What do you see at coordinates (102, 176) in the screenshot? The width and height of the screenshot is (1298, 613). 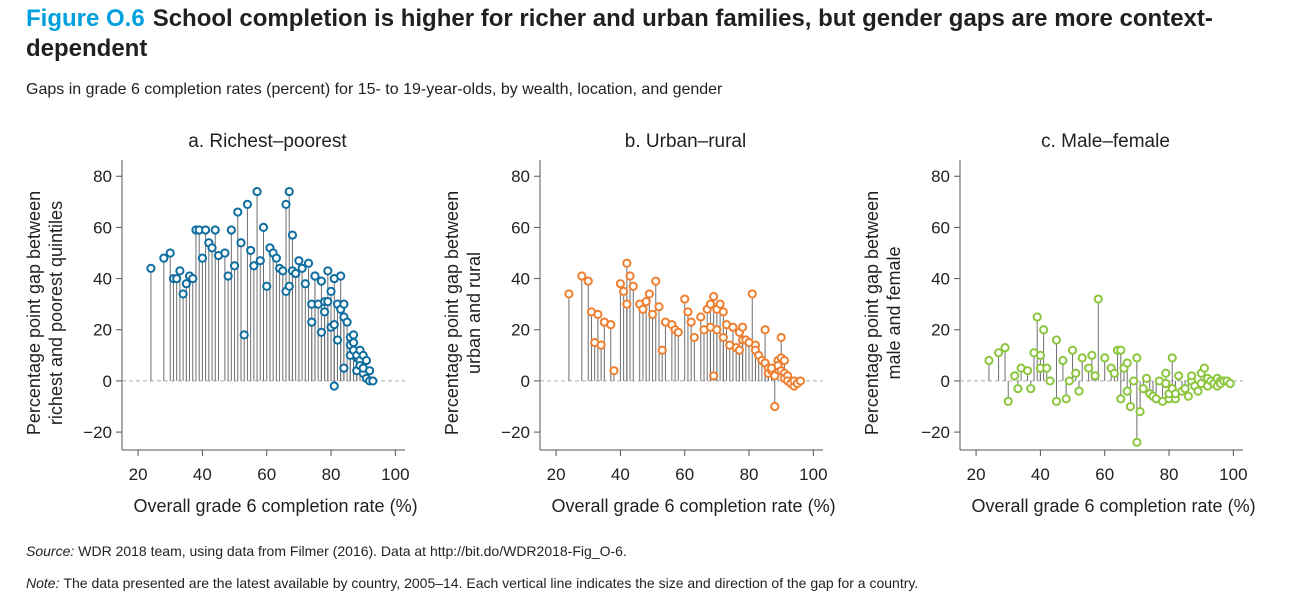 I see `y-tick-label: 80` at bounding box center [102, 176].